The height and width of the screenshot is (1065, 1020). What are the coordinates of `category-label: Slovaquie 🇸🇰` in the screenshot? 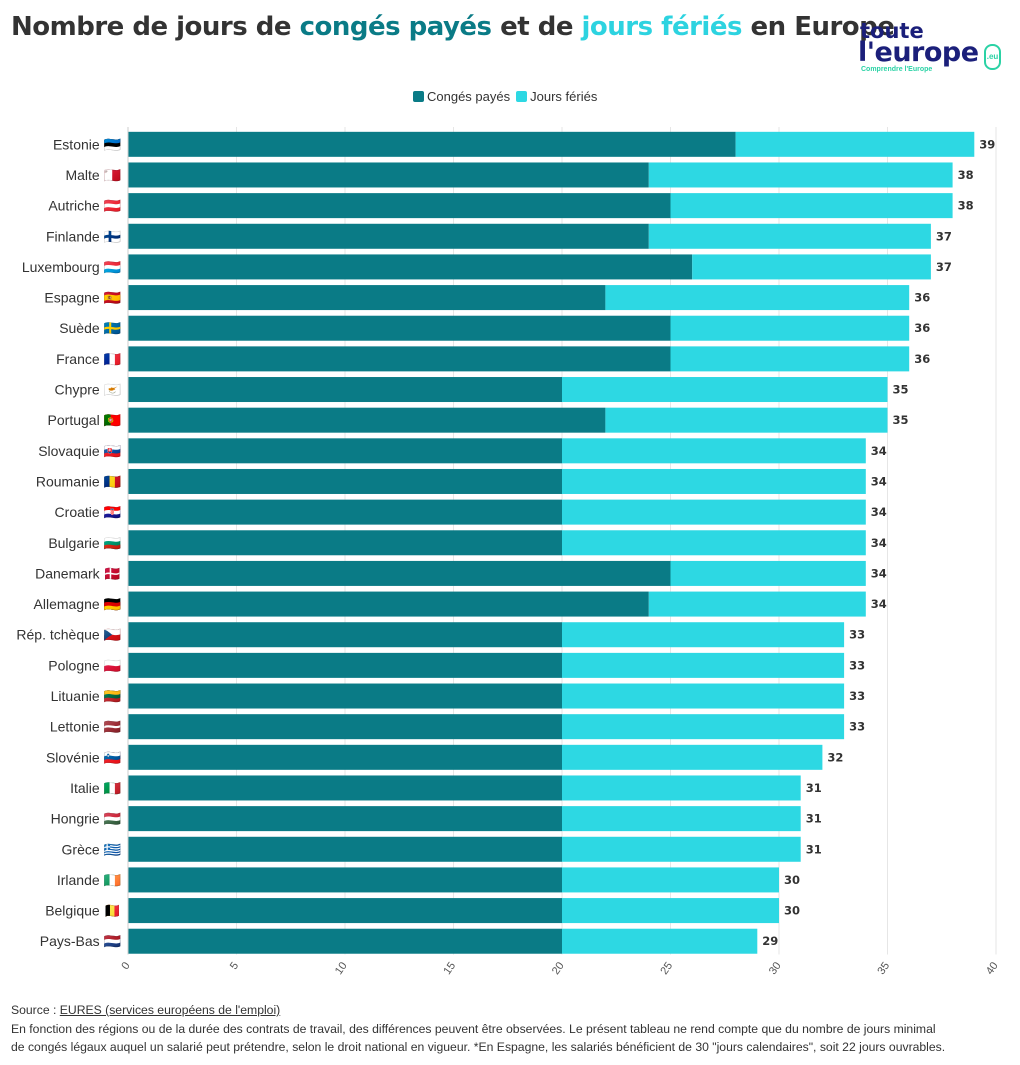 It's located at (79, 451).